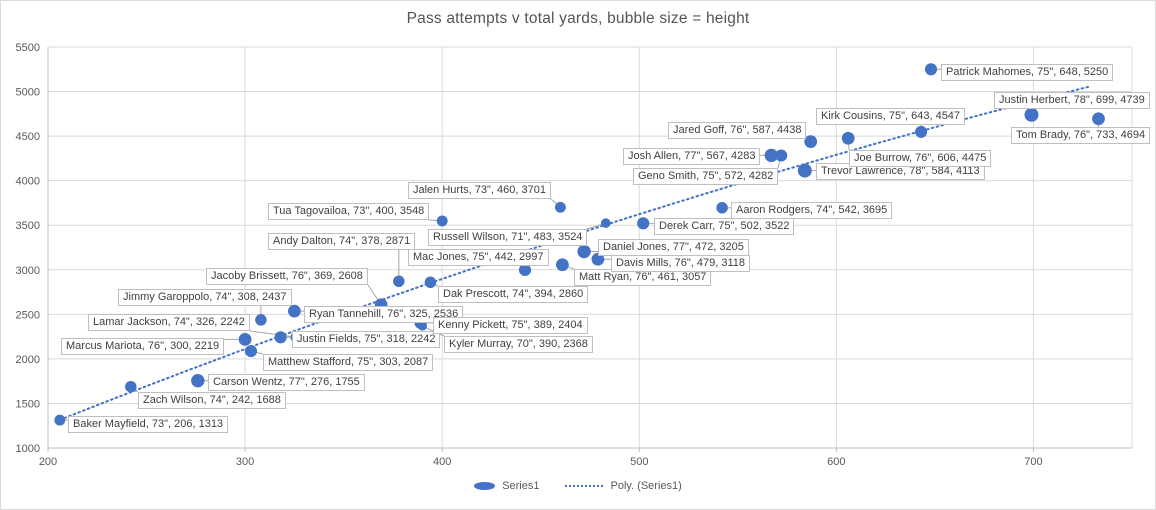 This screenshot has height=510, width=1156. I want to click on data-label-andy-dalton: Andy Dalton, 74", 378, 2871, so click(342, 241).